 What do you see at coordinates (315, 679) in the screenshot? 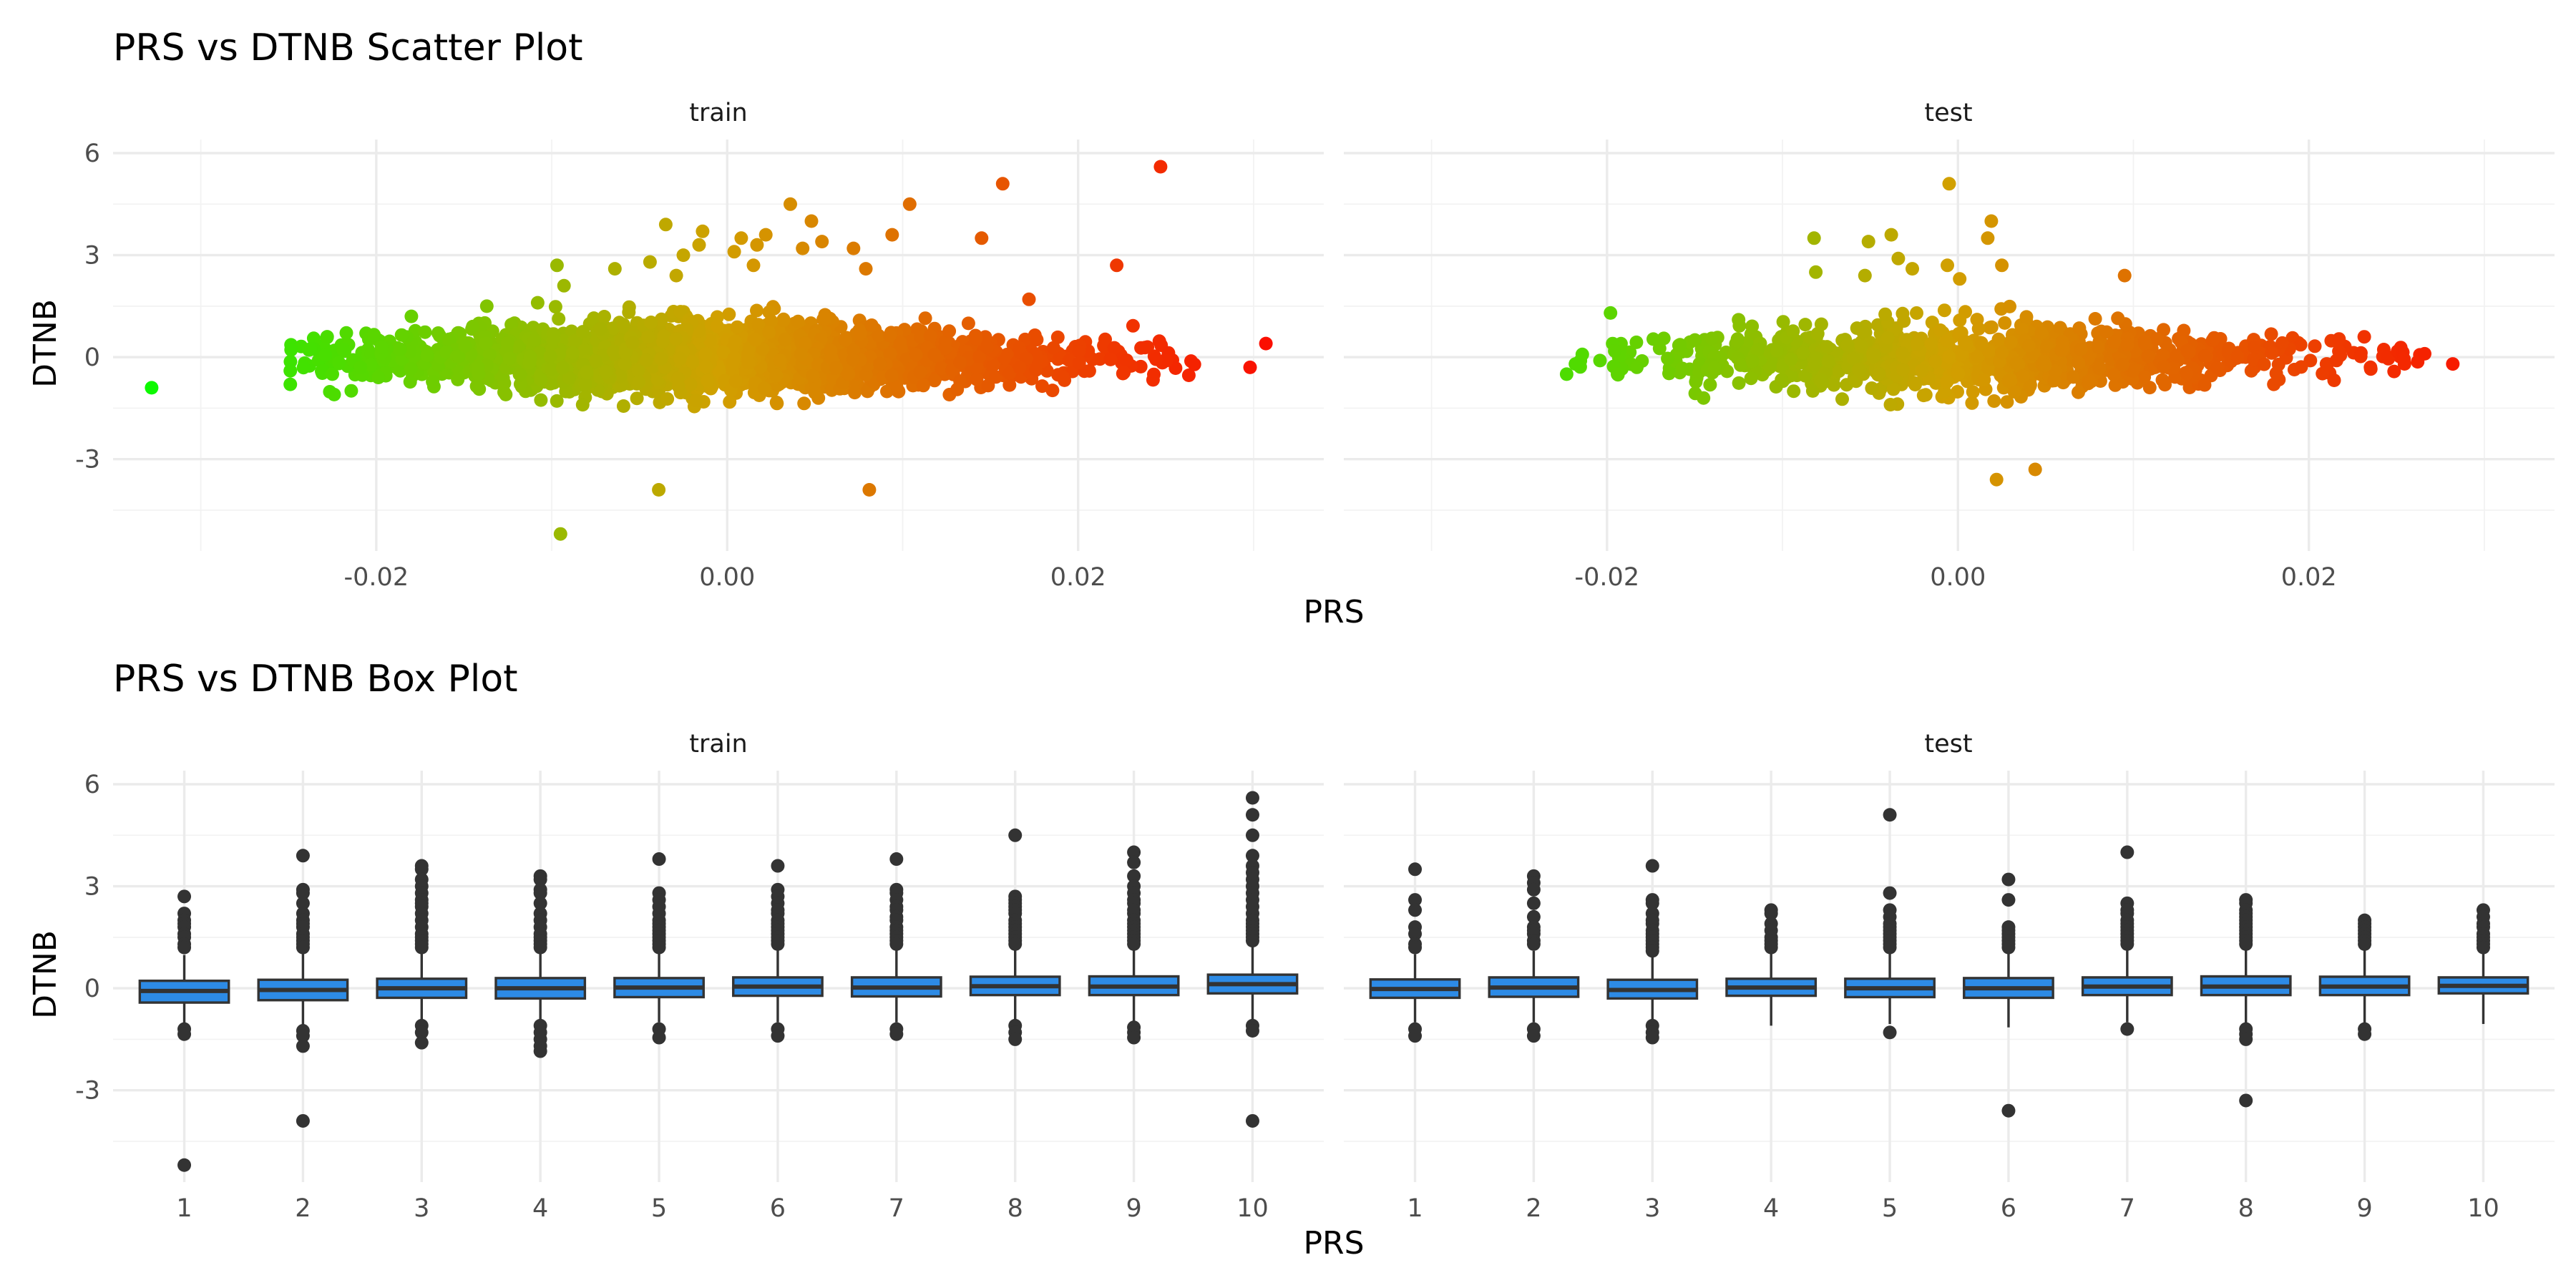
I see `box-chart-title: PRS vs DTNB Box Plot` at bounding box center [315, 679].